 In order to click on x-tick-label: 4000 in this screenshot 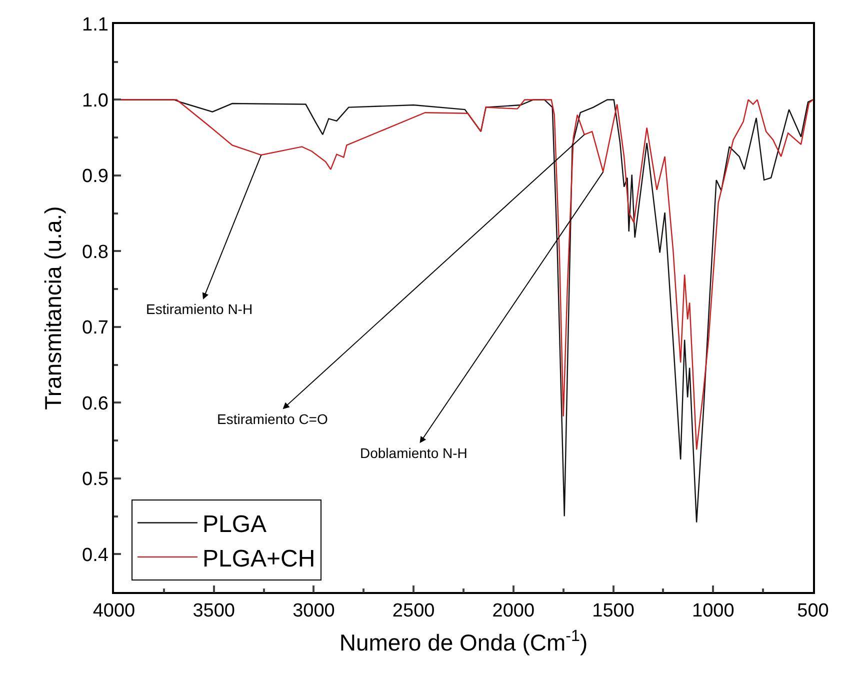, I will do `click(114, 611)`.